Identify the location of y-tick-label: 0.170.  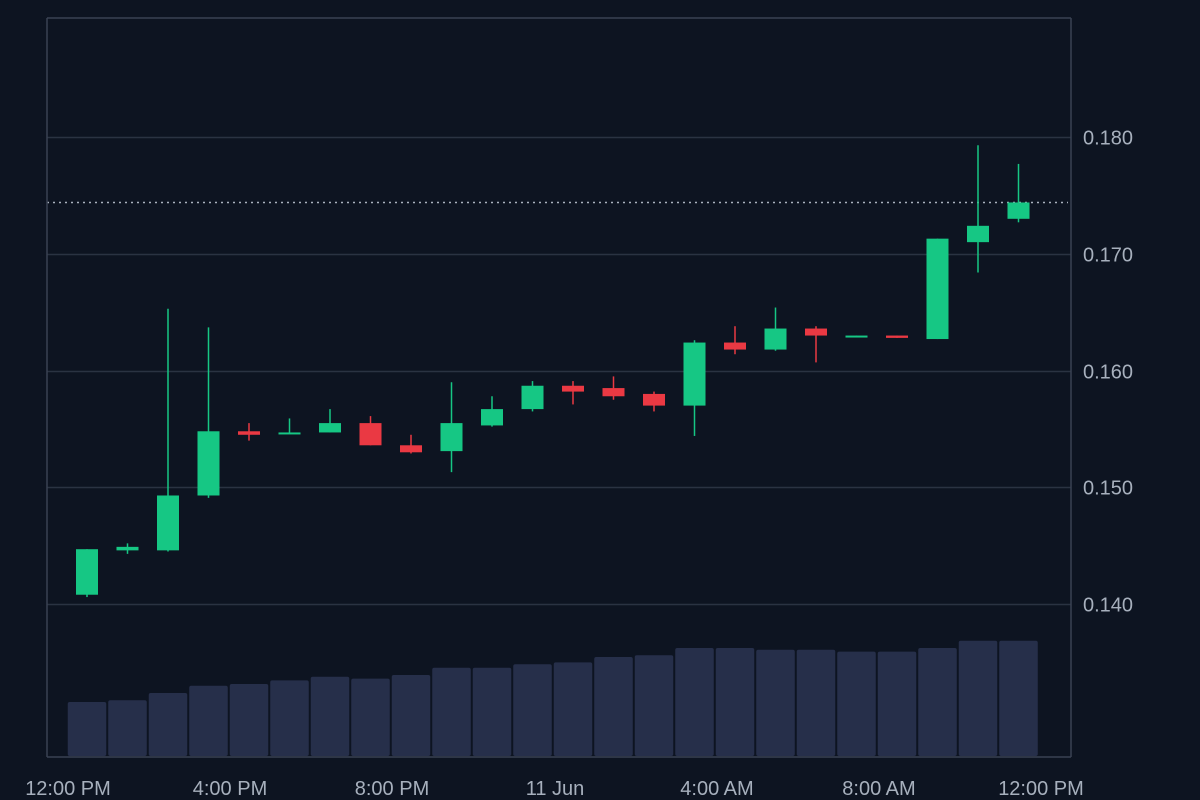
(1108, 256).